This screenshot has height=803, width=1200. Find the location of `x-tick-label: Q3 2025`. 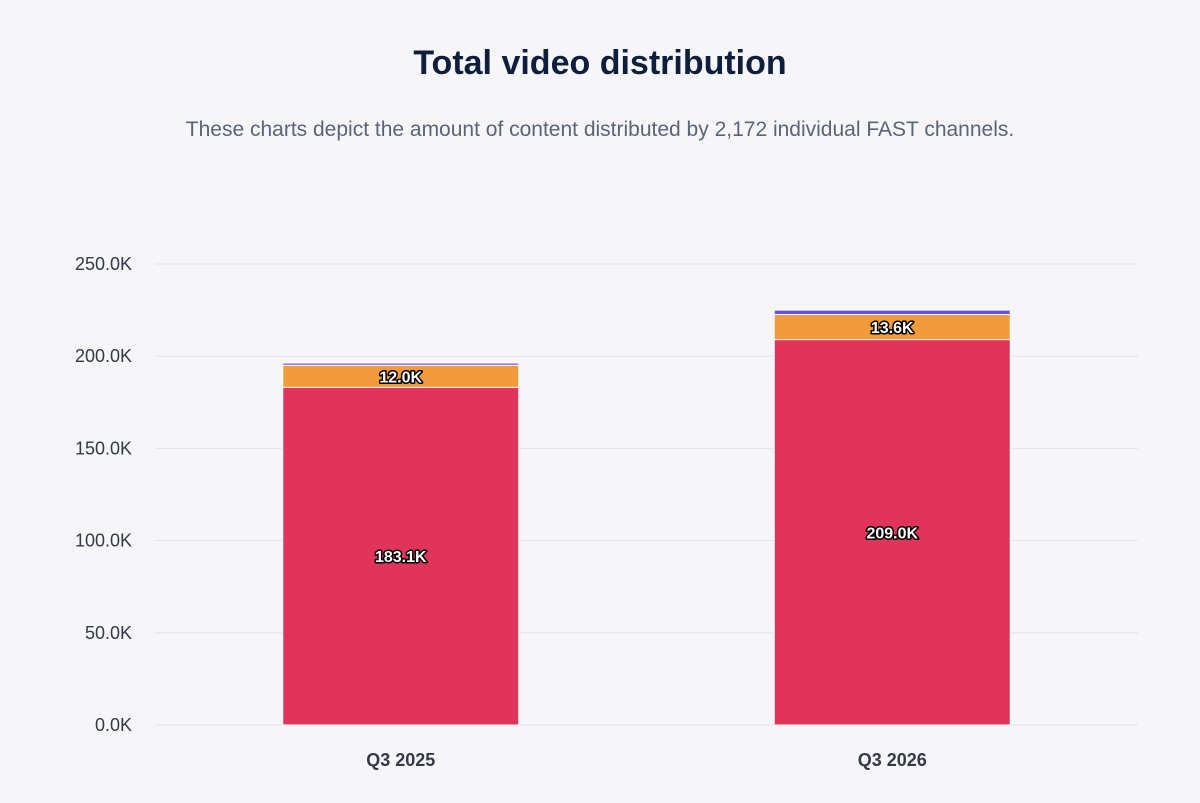

x-tick-label: Q3 2025 is located at coordinates (400, 760).